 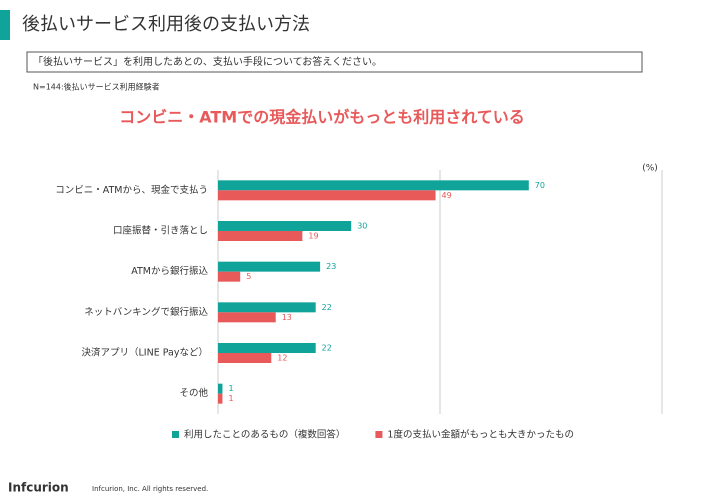 What do you see at coordinates (480, 435) in the screenshot?
I see `legend-label: 1度の支払い金額がもっとも大きかったもの` at bounding box center [480, 435].